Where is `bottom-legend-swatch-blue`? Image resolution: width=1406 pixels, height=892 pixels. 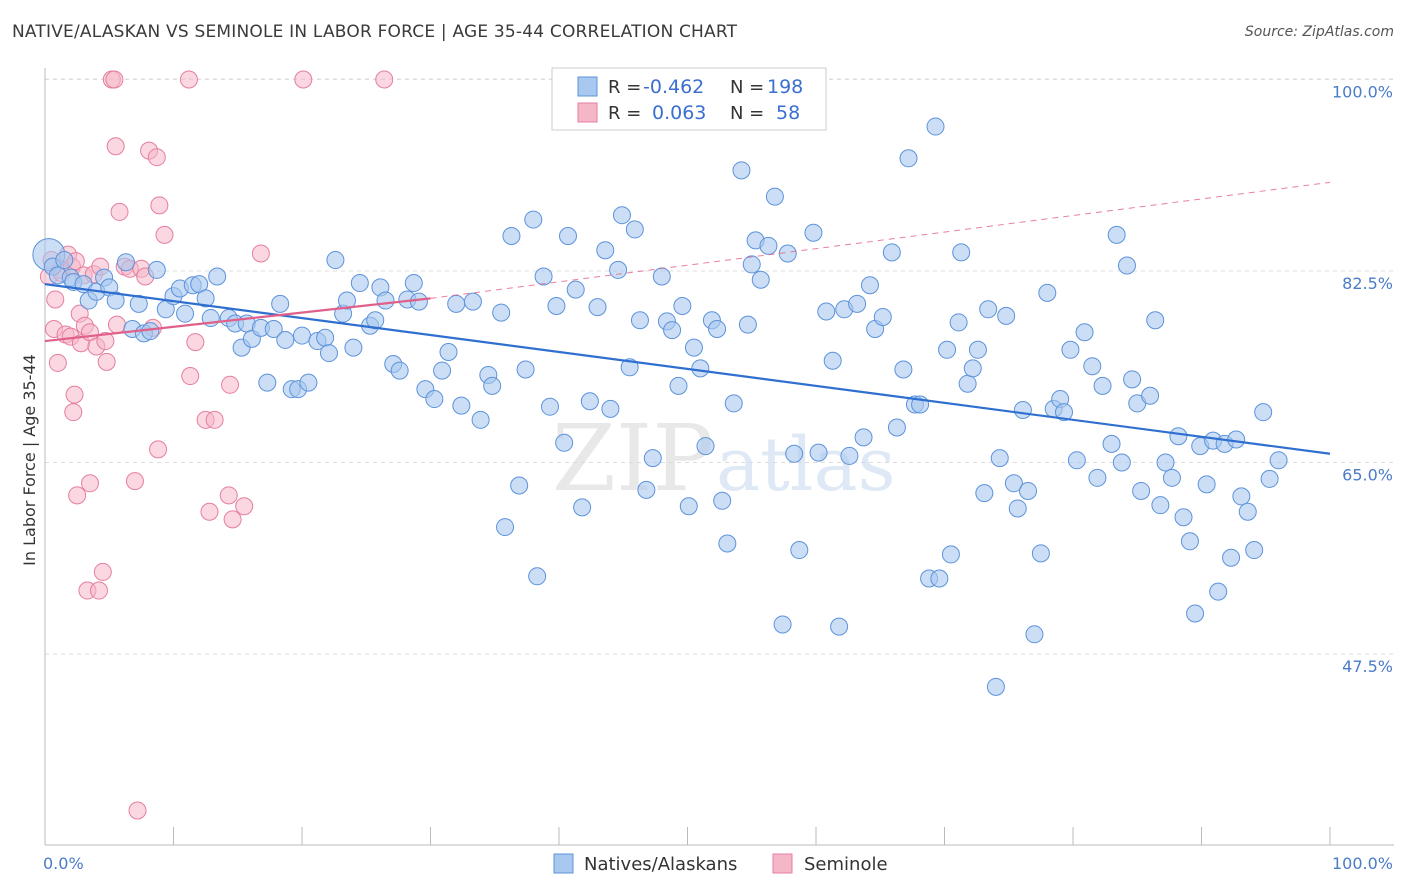
bottom-legend-swatch-blue is located at coordinates (563, 863).